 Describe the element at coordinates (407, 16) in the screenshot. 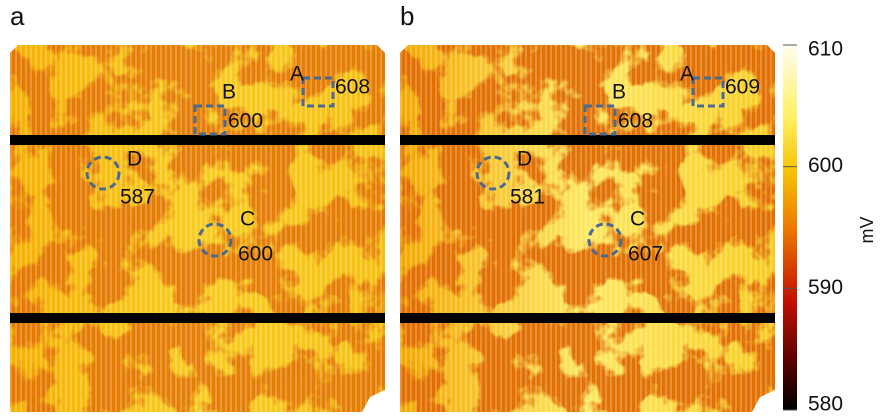

I see `panel-label: b` at that location.